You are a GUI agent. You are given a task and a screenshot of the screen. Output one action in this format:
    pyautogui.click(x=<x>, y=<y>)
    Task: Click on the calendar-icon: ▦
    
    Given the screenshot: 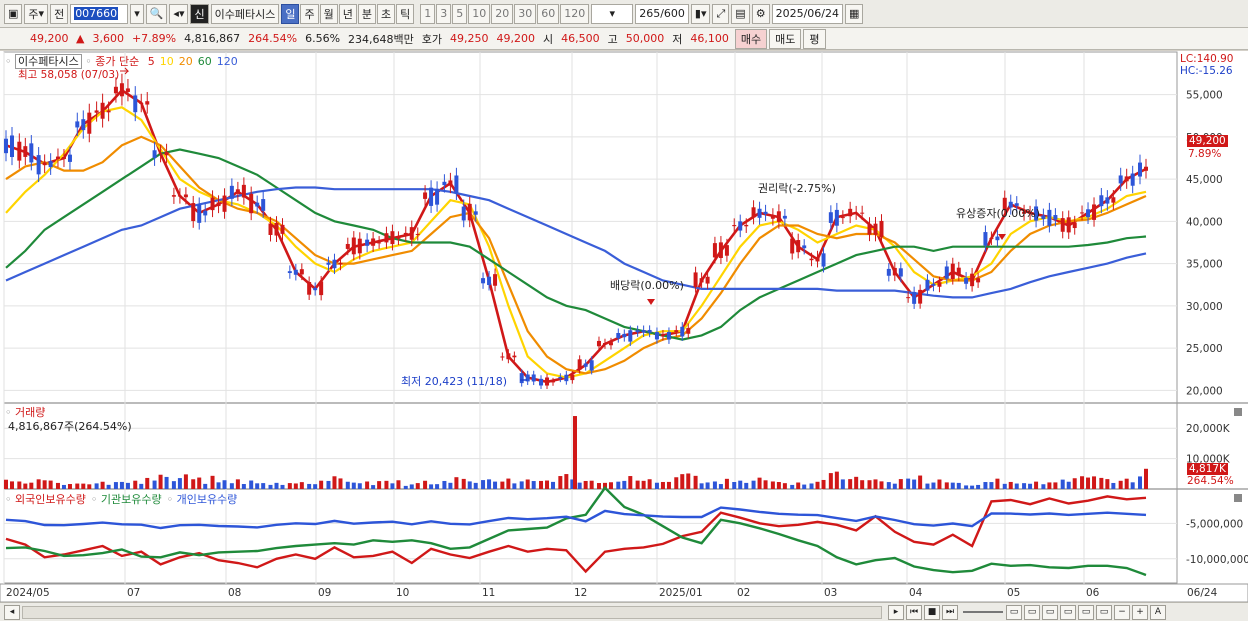 What is the action you would take?
    pyautogui.click(x=854, y=13)
    